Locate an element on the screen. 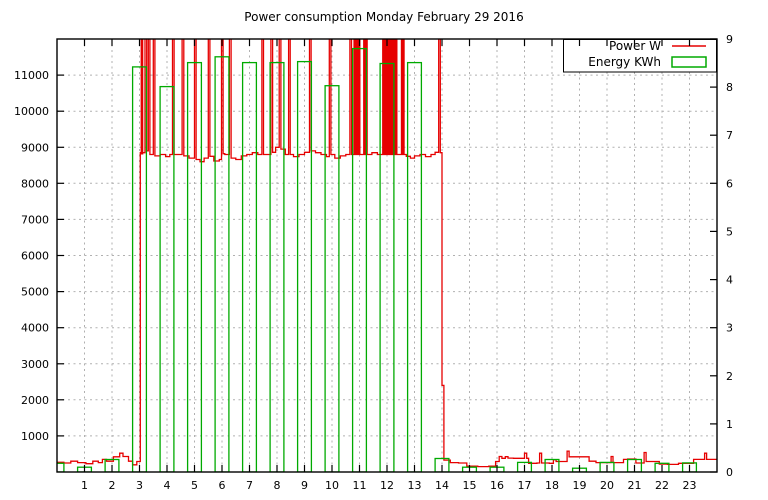  legend-sample-energy-box is located at coordinates (689, 62).